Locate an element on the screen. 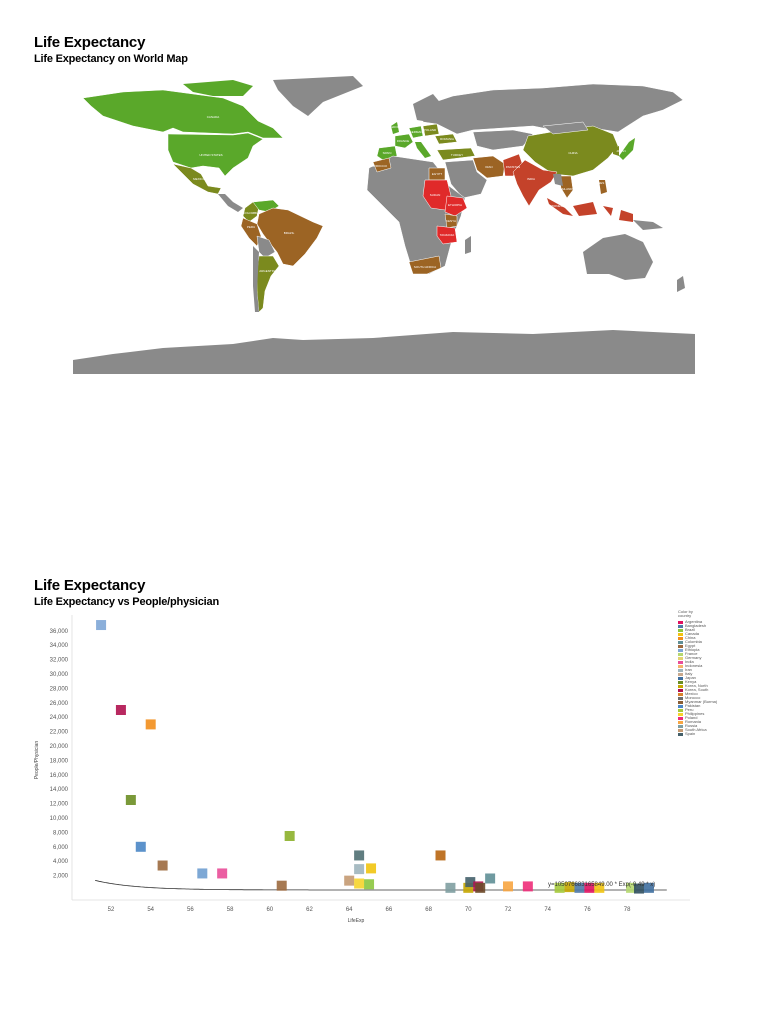 Image resolution: width=768 pixels, height=1024 pixels. legend-item: Indonesia is located at coordinates (697, 666).